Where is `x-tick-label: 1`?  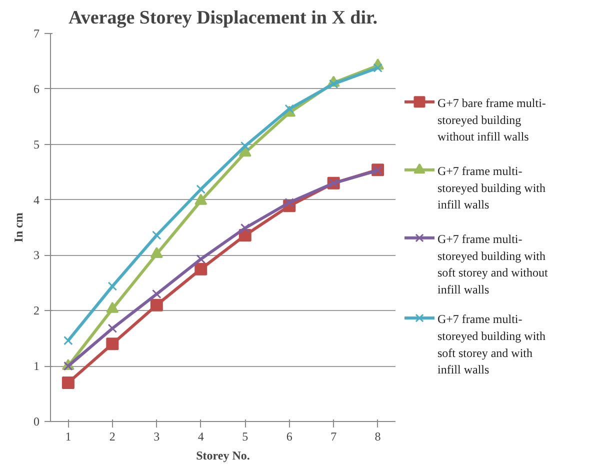
x-tick-label: 1 is located at coordinates (68, 437).